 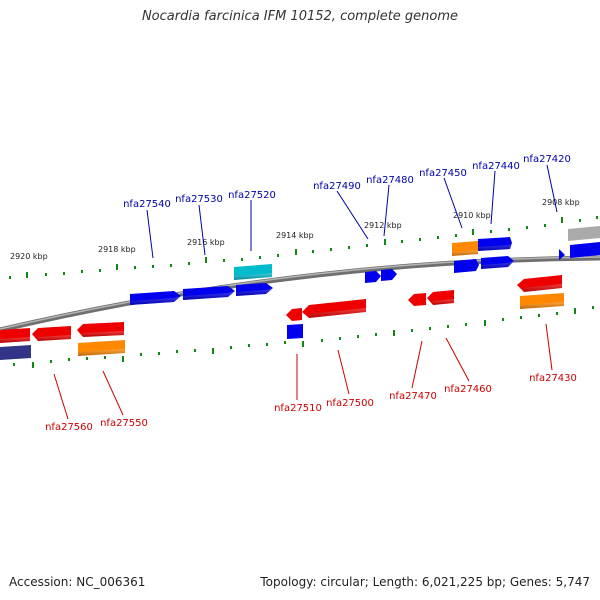 What do you see at coordinates (390, 180) in the screenshot?
I see `gene-label-forward: nfa27480` at bounding box center [390, 180].